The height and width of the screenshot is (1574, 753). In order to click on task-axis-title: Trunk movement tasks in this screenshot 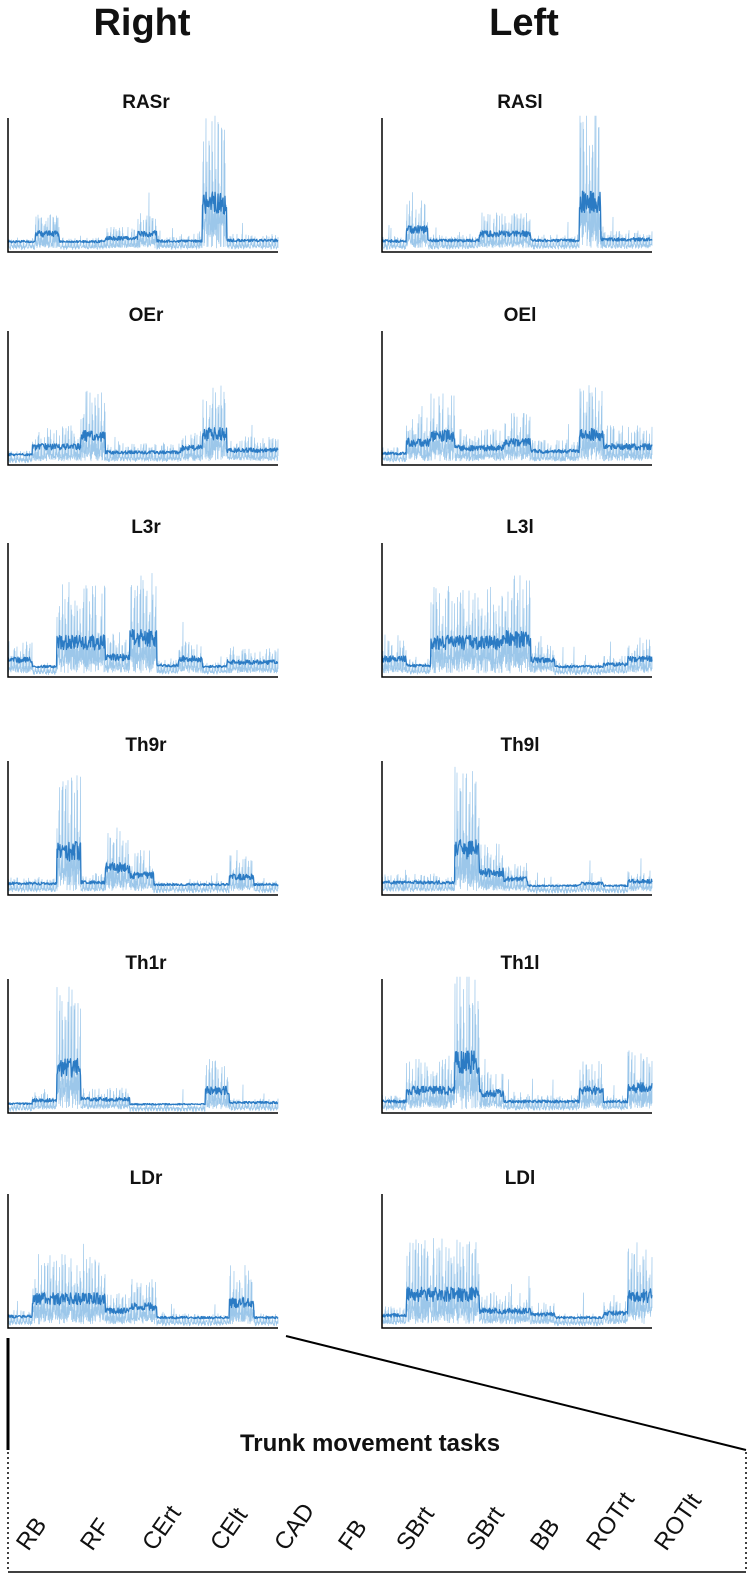, I will do `click(370, 1443)`.